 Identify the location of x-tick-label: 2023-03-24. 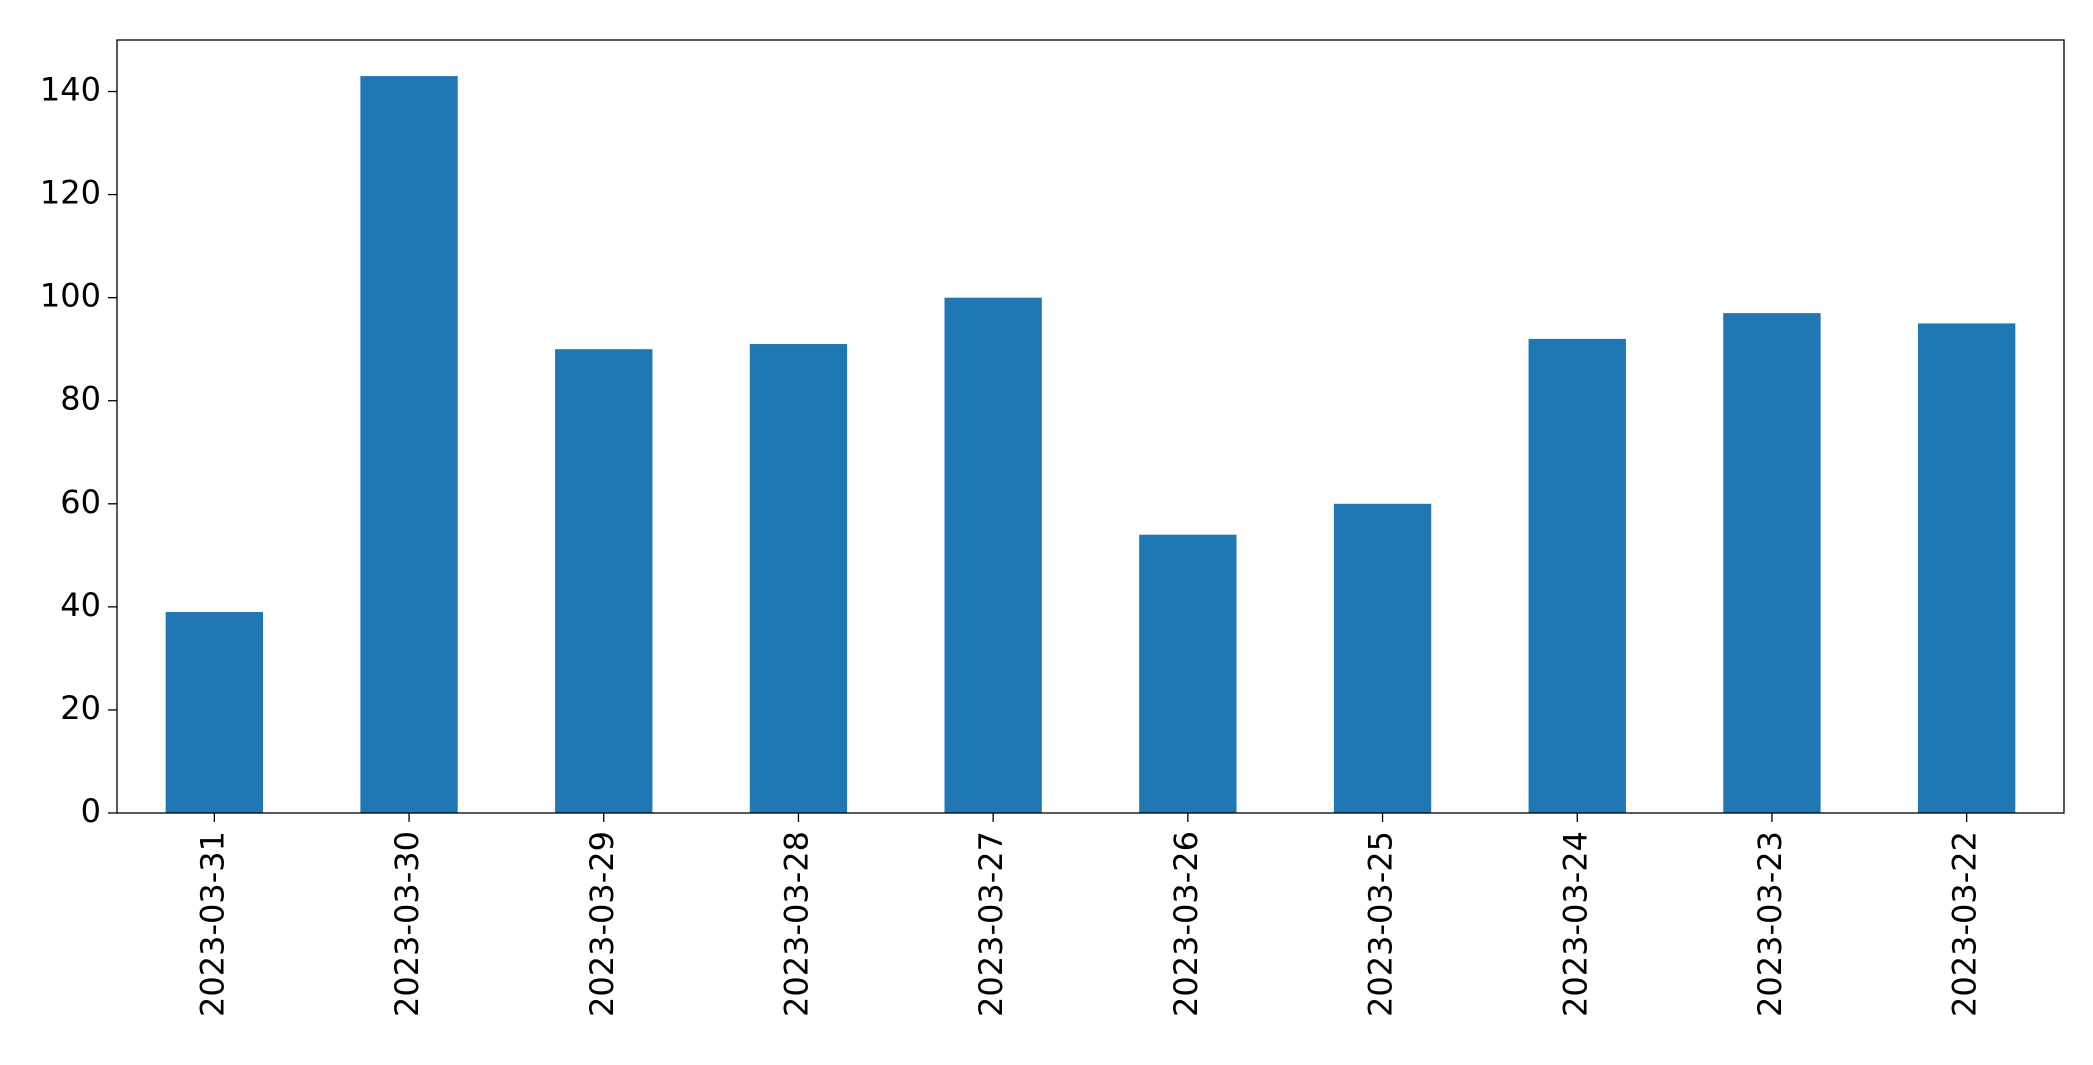
(1575, 924).